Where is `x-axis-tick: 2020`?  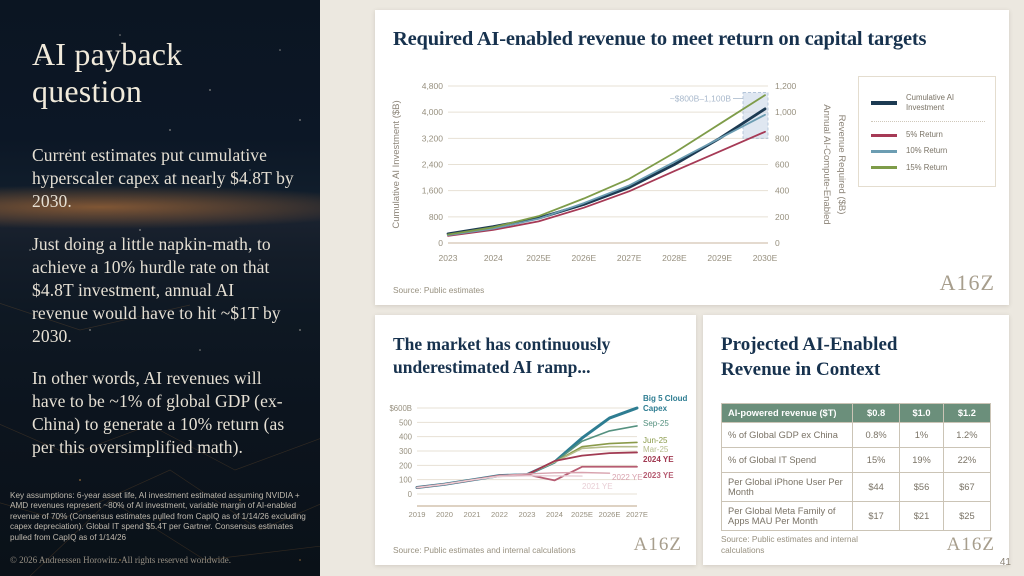
x-axis-tick: 2020 is located at coordinates (444, 514).